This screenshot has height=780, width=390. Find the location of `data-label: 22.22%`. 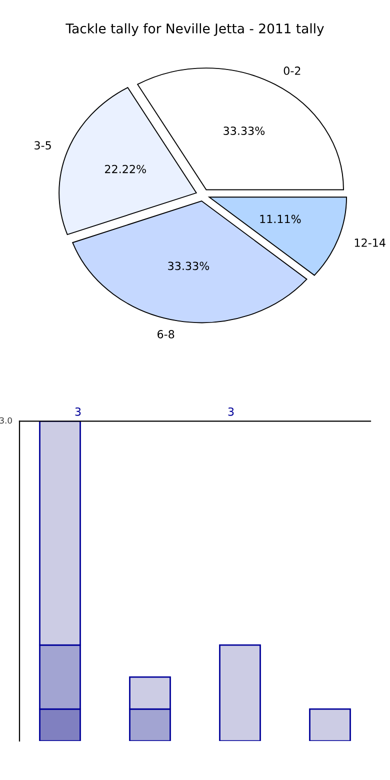

data-label: 22.22% is located at coordinates (125, 169).